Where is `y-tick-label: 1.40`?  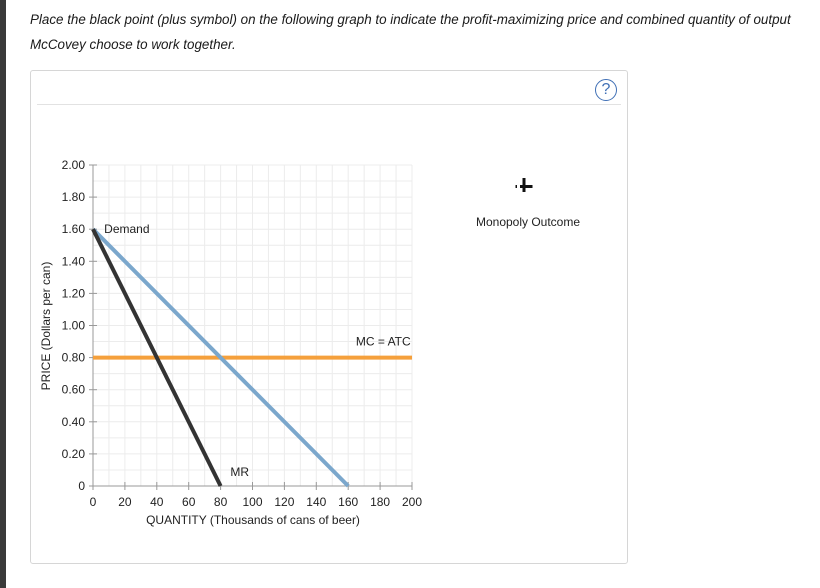
y-tick-label: 1.40 is located at coordinates (74, 261).